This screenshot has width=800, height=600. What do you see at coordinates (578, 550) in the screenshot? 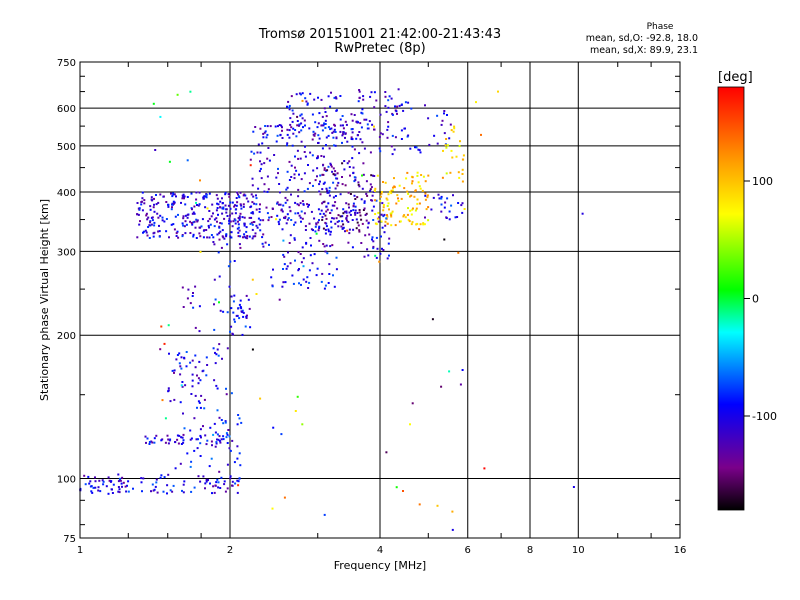
I see `x-tick-label: 10` at bounding box center [578, 550].